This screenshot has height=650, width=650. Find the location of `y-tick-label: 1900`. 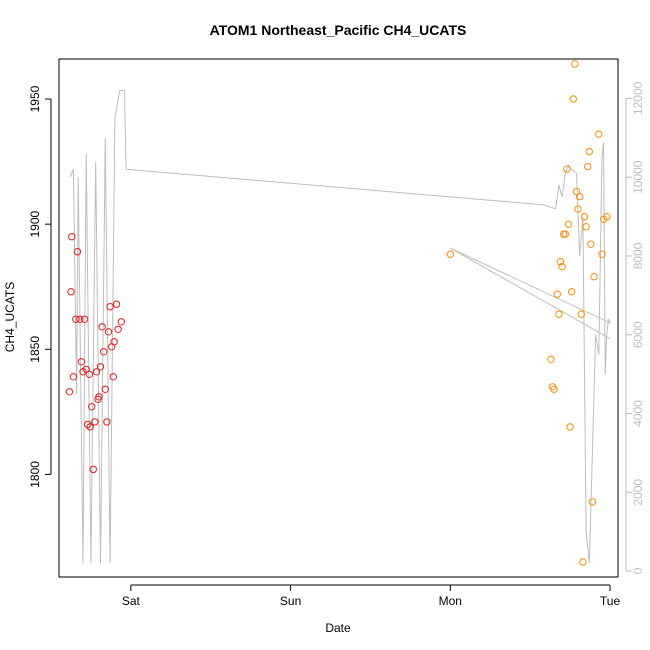

y-tick-label: 1900 is located at coordinates (35, 223).